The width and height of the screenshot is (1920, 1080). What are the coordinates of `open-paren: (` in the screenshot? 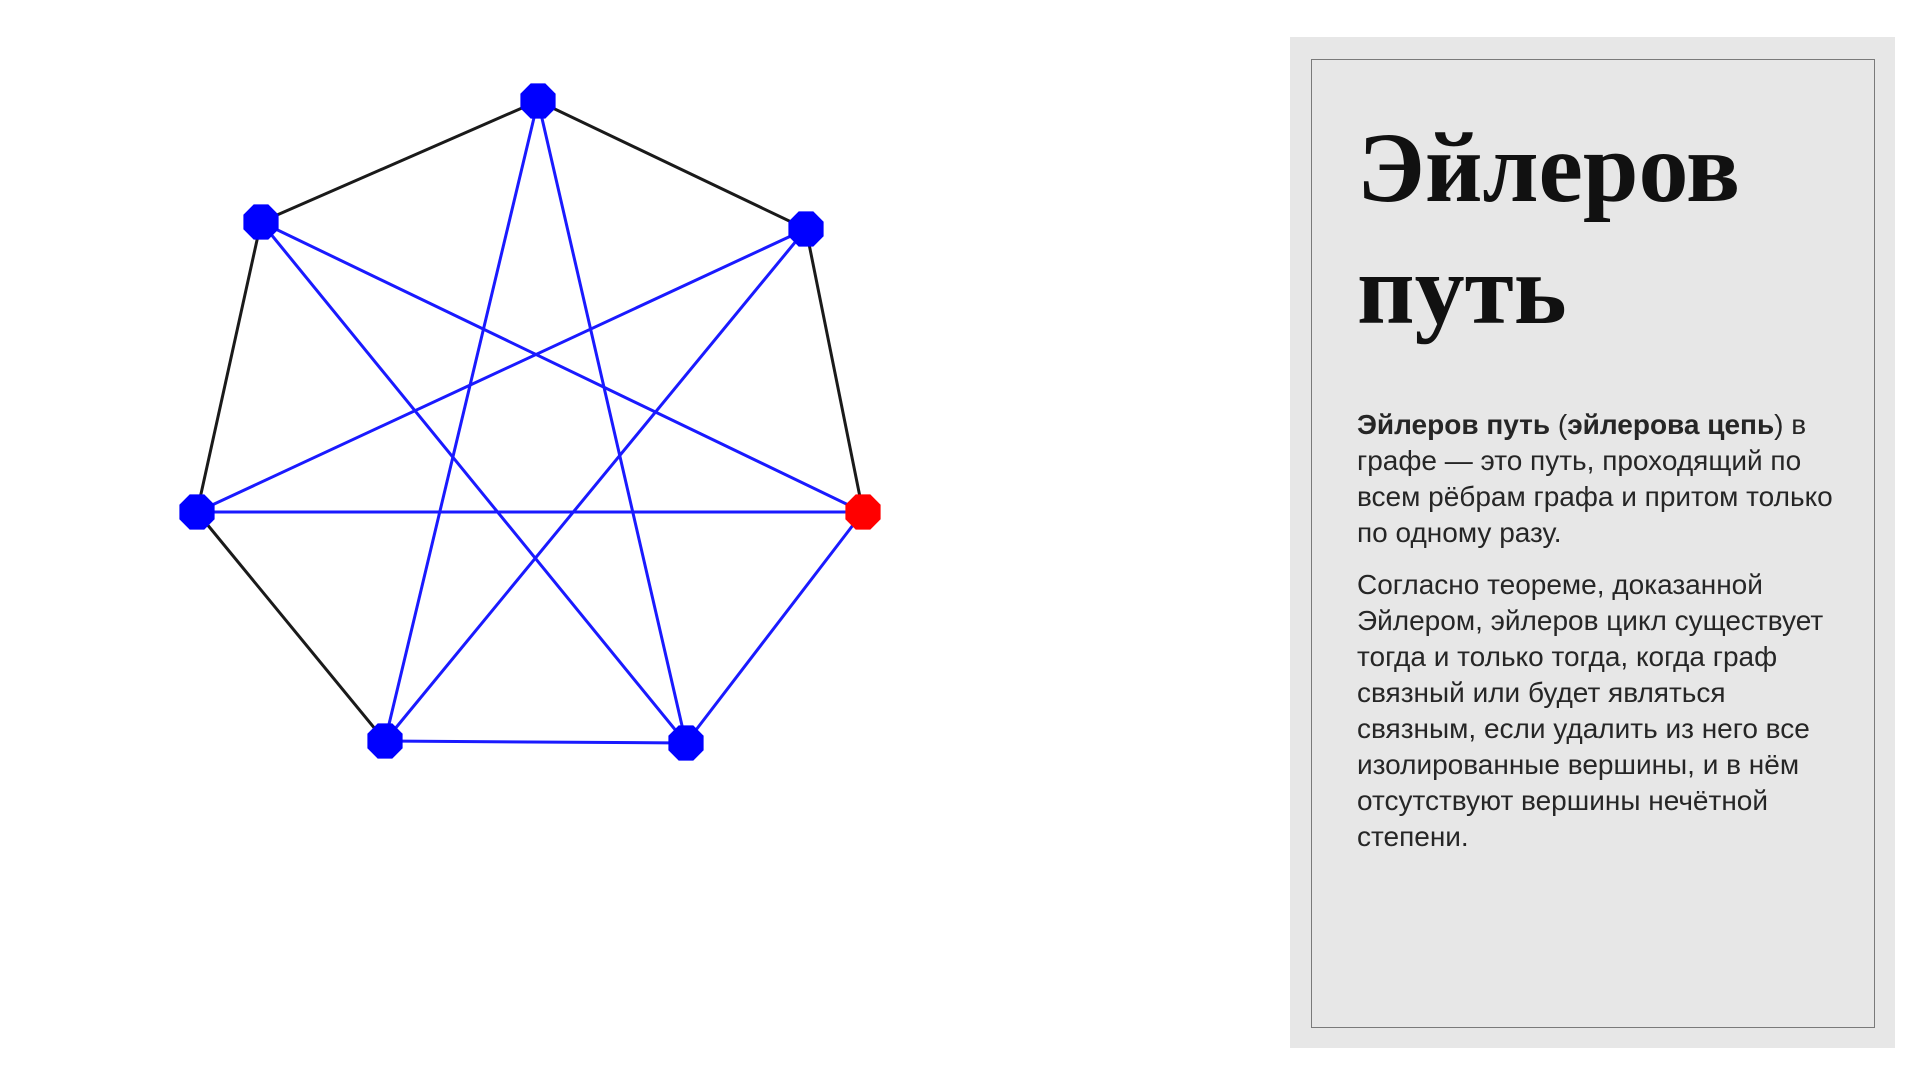 It's located at (1559, 424).